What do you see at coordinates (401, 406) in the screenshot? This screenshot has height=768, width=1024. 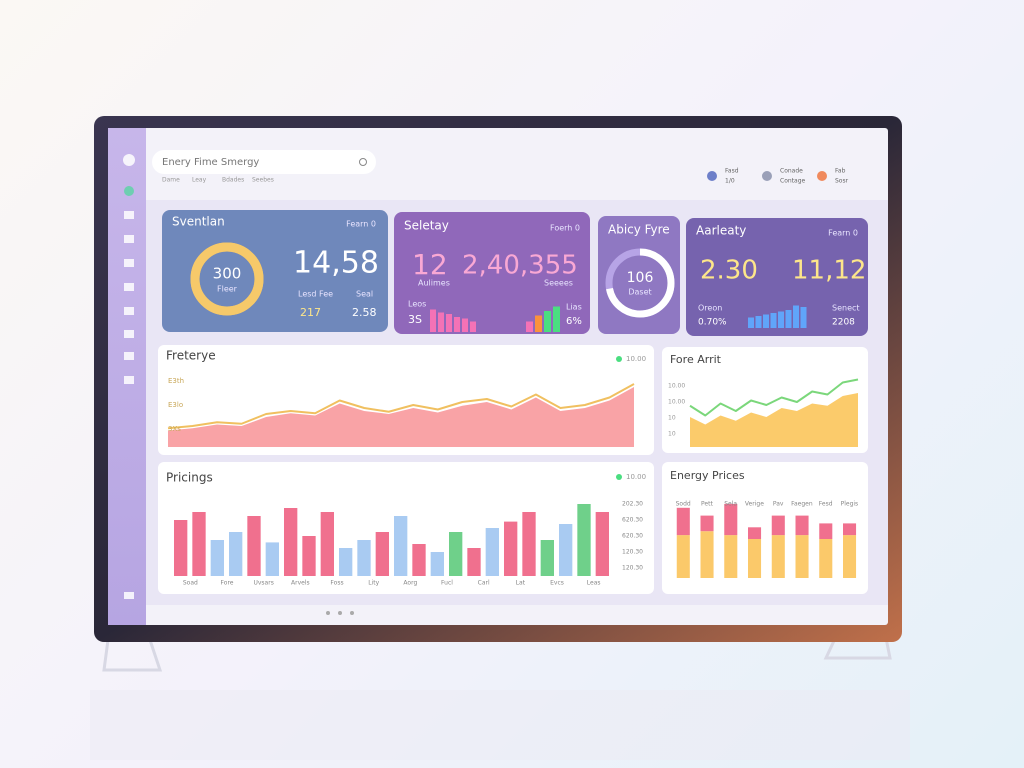 I see `line` at bounding box center [401, 406].